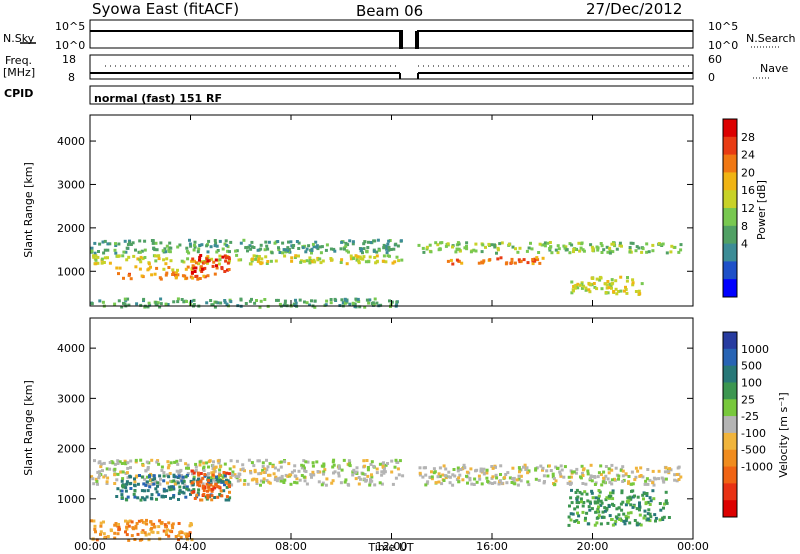 The image size is (800, 554). Describe the element at coordinates (19, 60) in the screenshot. I see `freq-label-line1: Freq.` at that location.